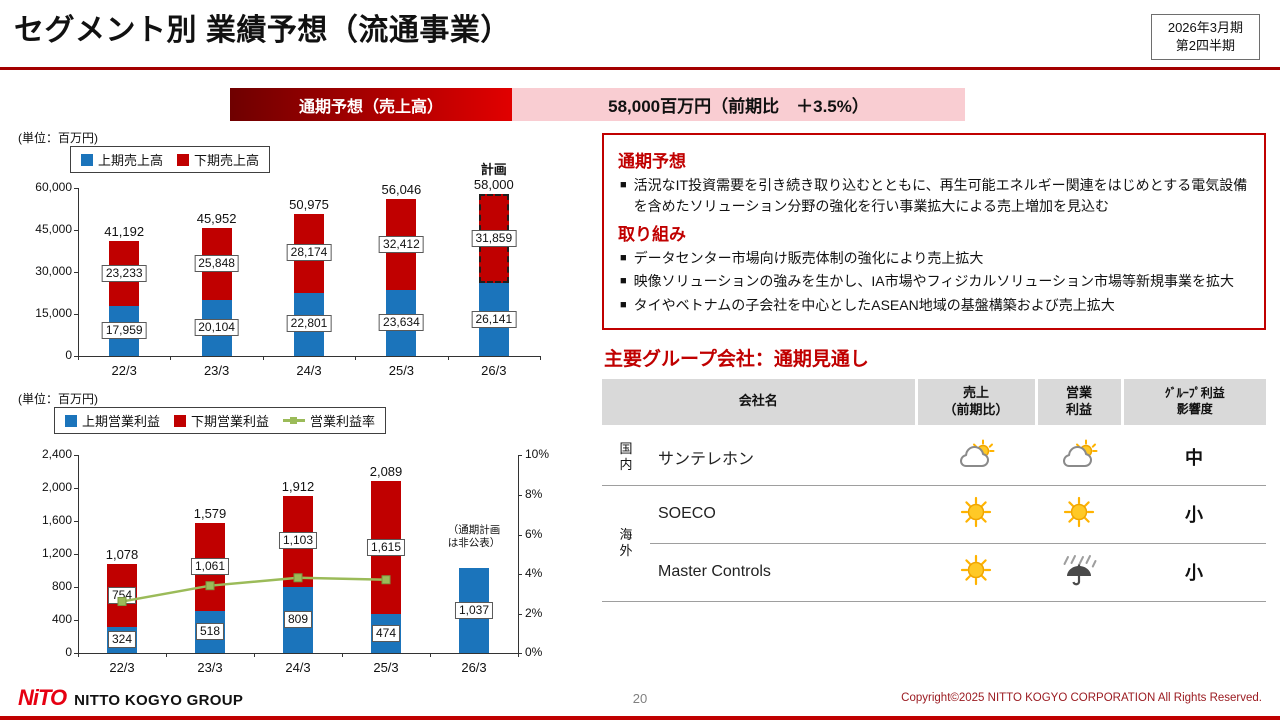 The height and width of the screenshot is (720, 1280). What do you see at coordinates (210, 566) in the screenshot?
I see `segment-value-label: 1,061` at bounding box center [210, 566].